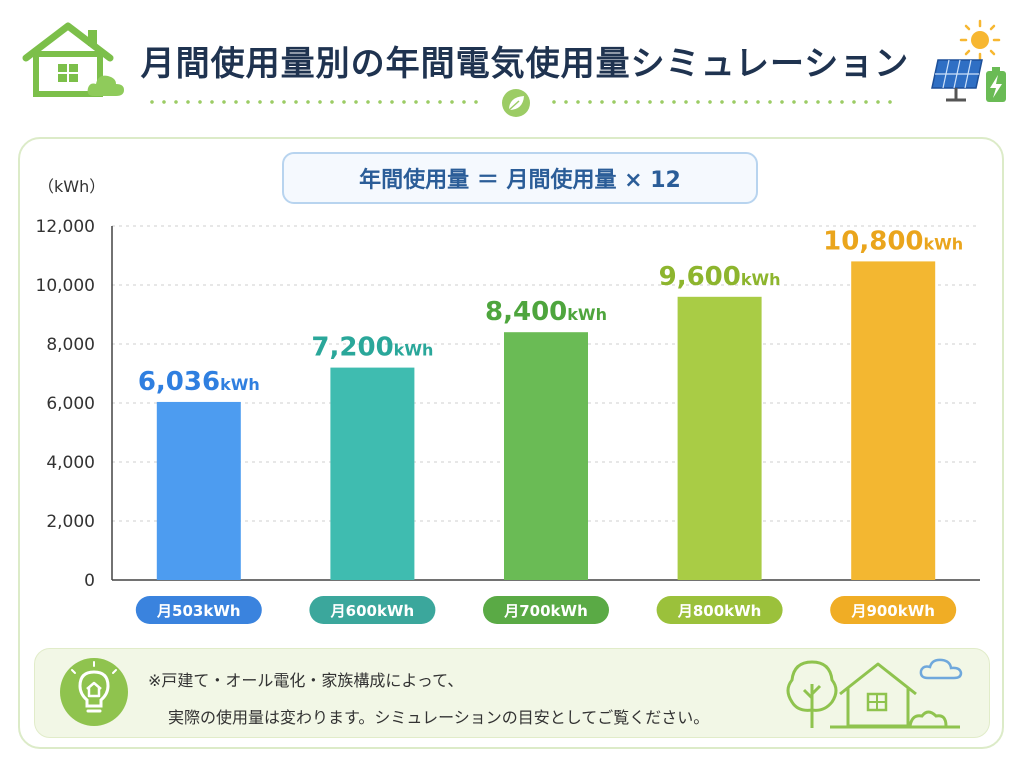 The height and width of the screenshot is (768, 1024). I want to click on y-tick-label: 6,000, so click(70, 404).